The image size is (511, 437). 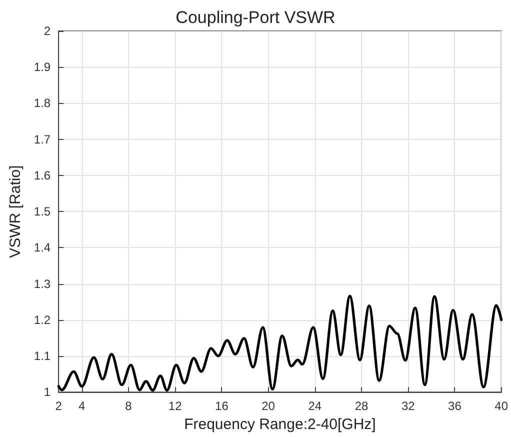 I want to click on y-tick-label: 1.5, so click(x=42, y=211).